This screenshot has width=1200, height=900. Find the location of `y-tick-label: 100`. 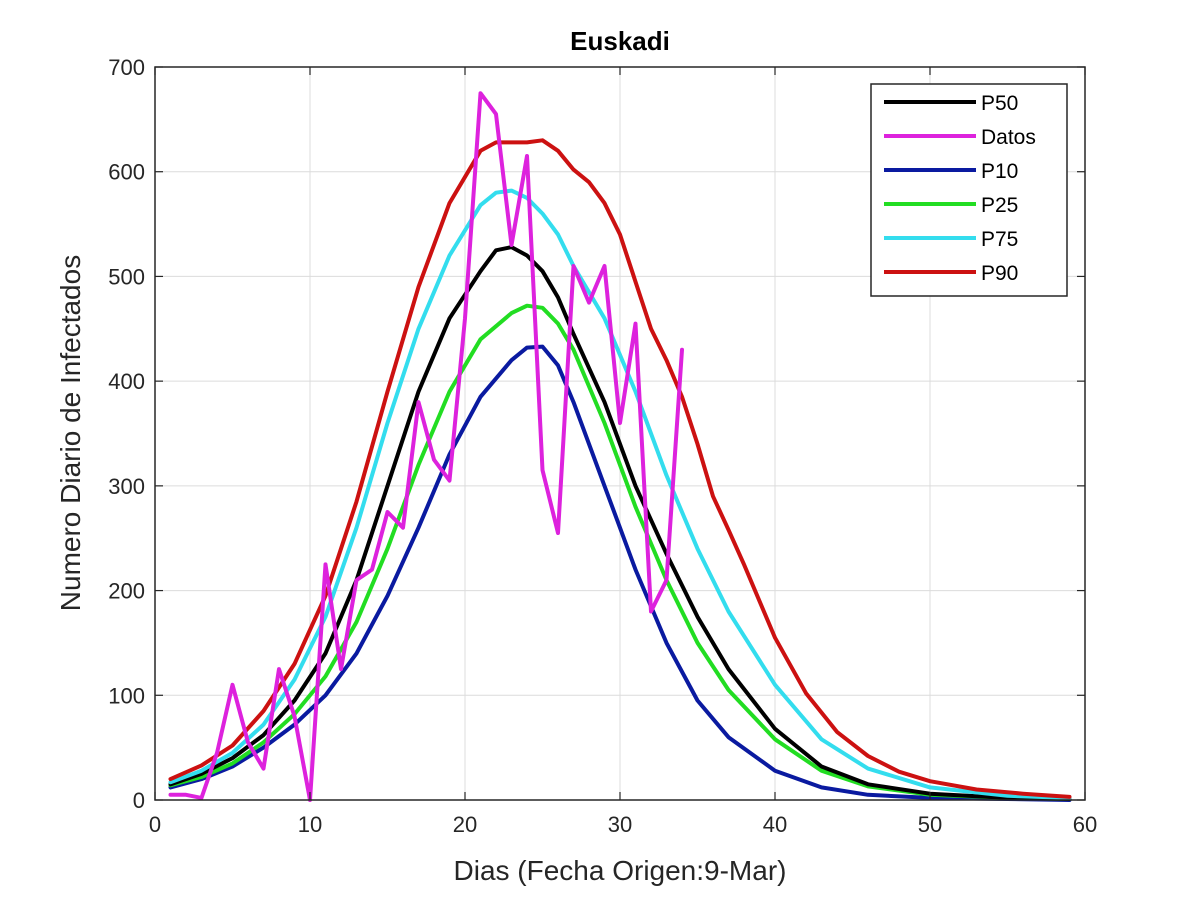

y-tick-label: 100 is located at coordinates (126, 695).